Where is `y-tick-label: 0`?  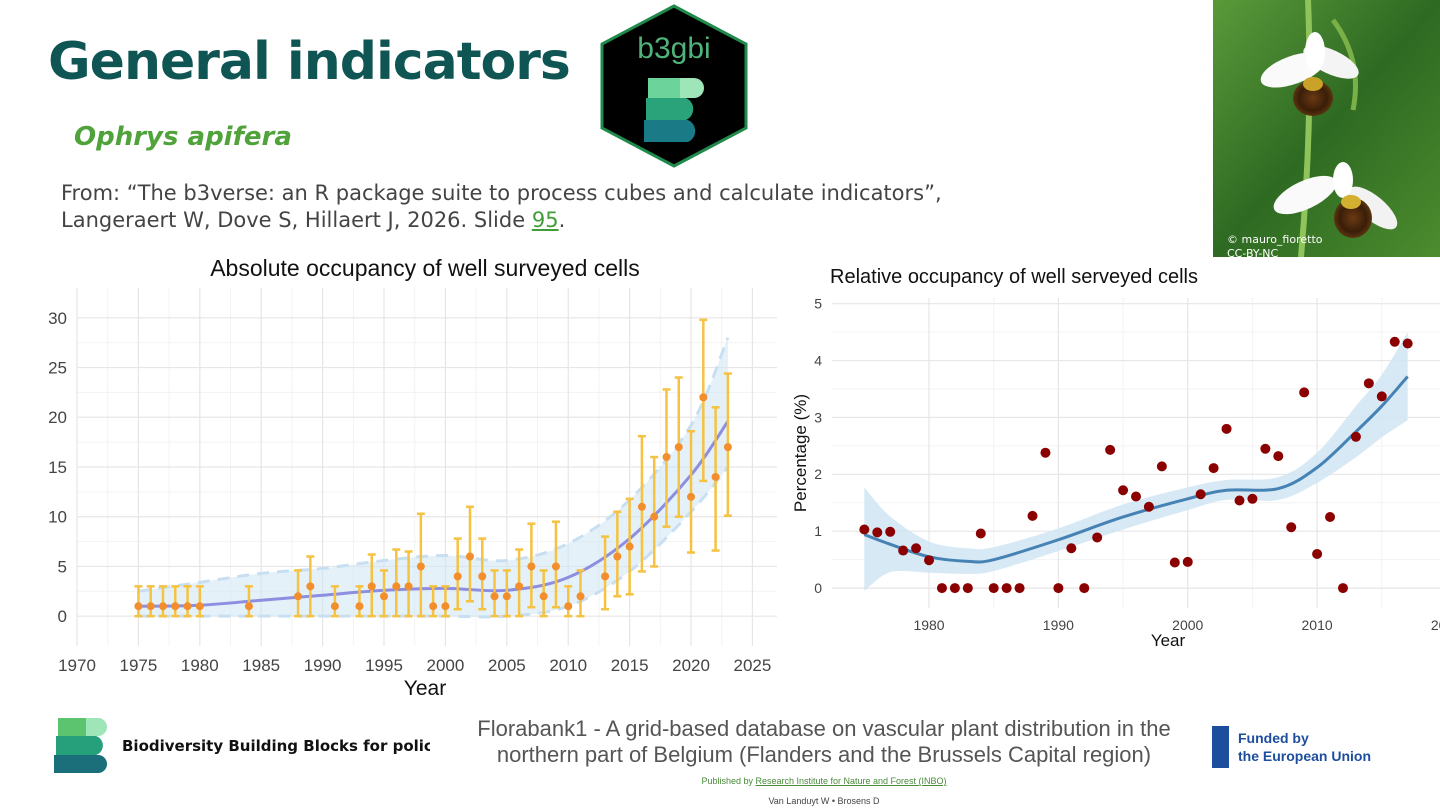
y-tick-label: 0 is located at coordinates (818, 588).